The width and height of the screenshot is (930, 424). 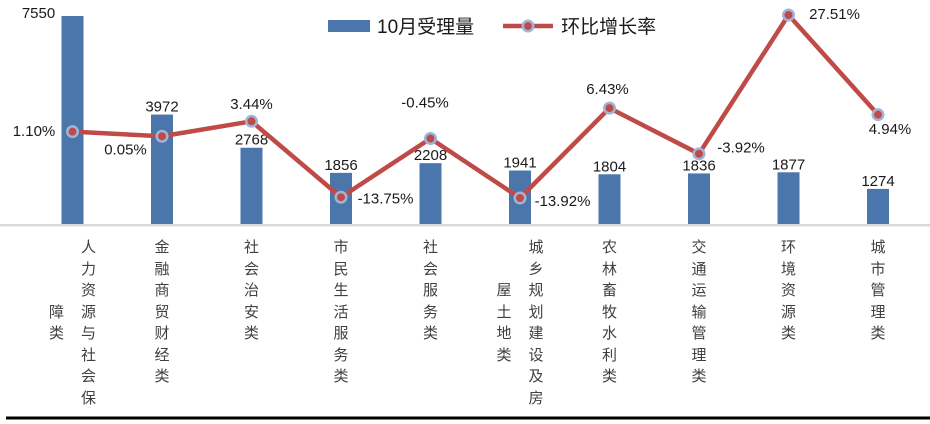 I want to click on bottom-border-line, so click(x=468, y=418).